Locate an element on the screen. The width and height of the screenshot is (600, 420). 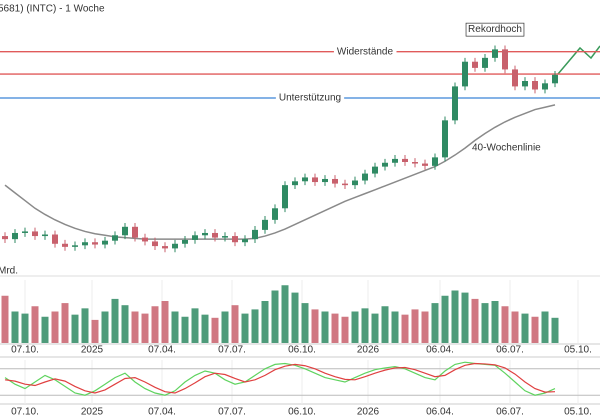
volume-unit: Mrd. is located at coordinates (9, 271).